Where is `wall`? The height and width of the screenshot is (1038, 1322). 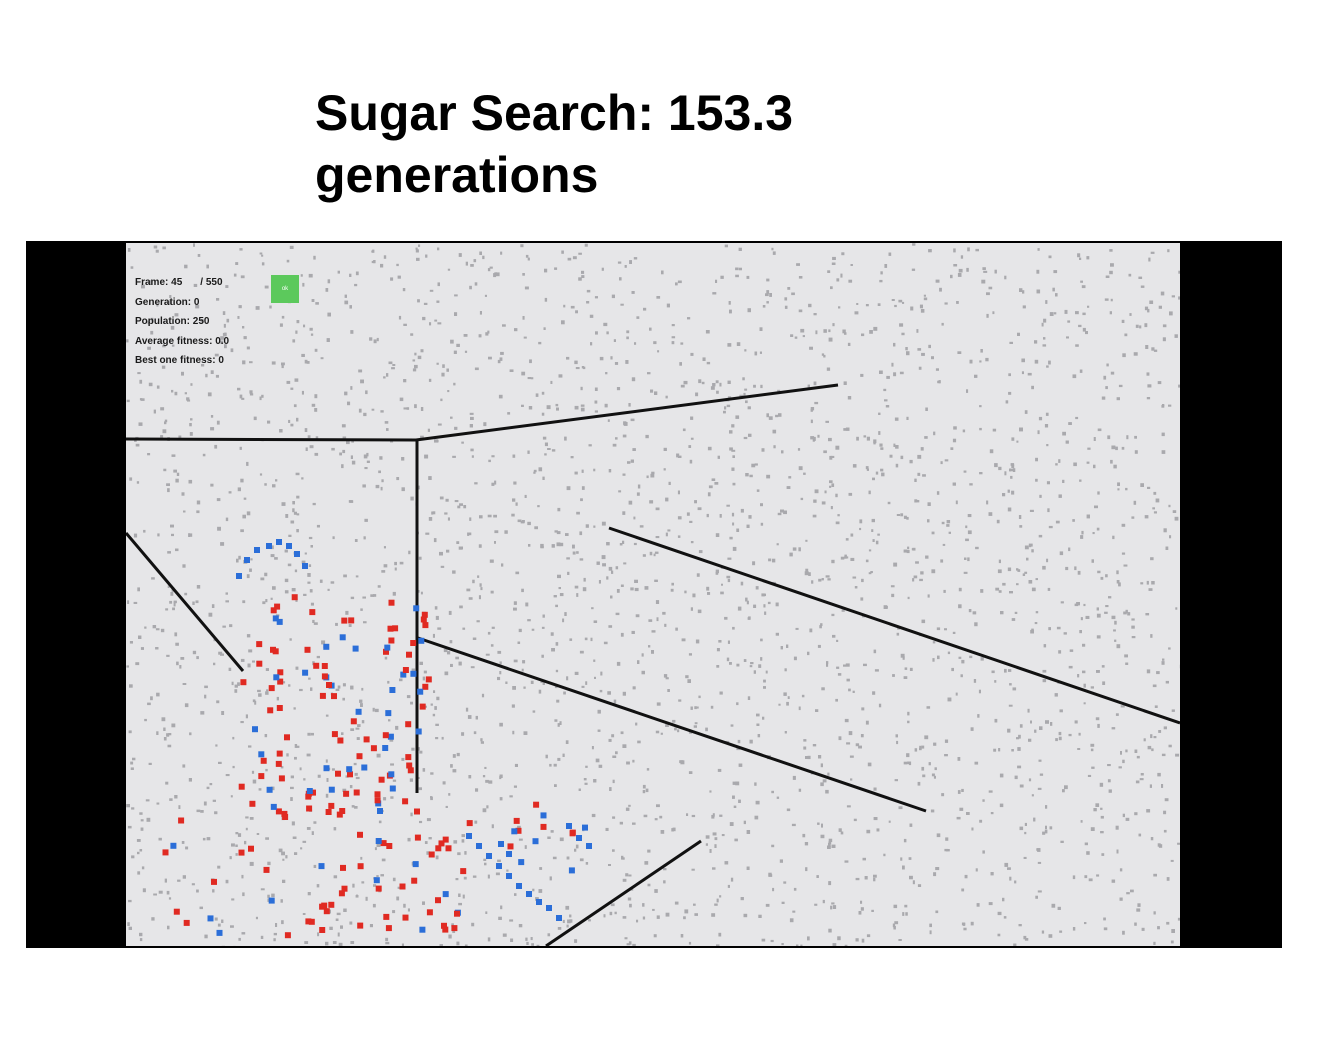 wall is located at coordinates (271, 439).